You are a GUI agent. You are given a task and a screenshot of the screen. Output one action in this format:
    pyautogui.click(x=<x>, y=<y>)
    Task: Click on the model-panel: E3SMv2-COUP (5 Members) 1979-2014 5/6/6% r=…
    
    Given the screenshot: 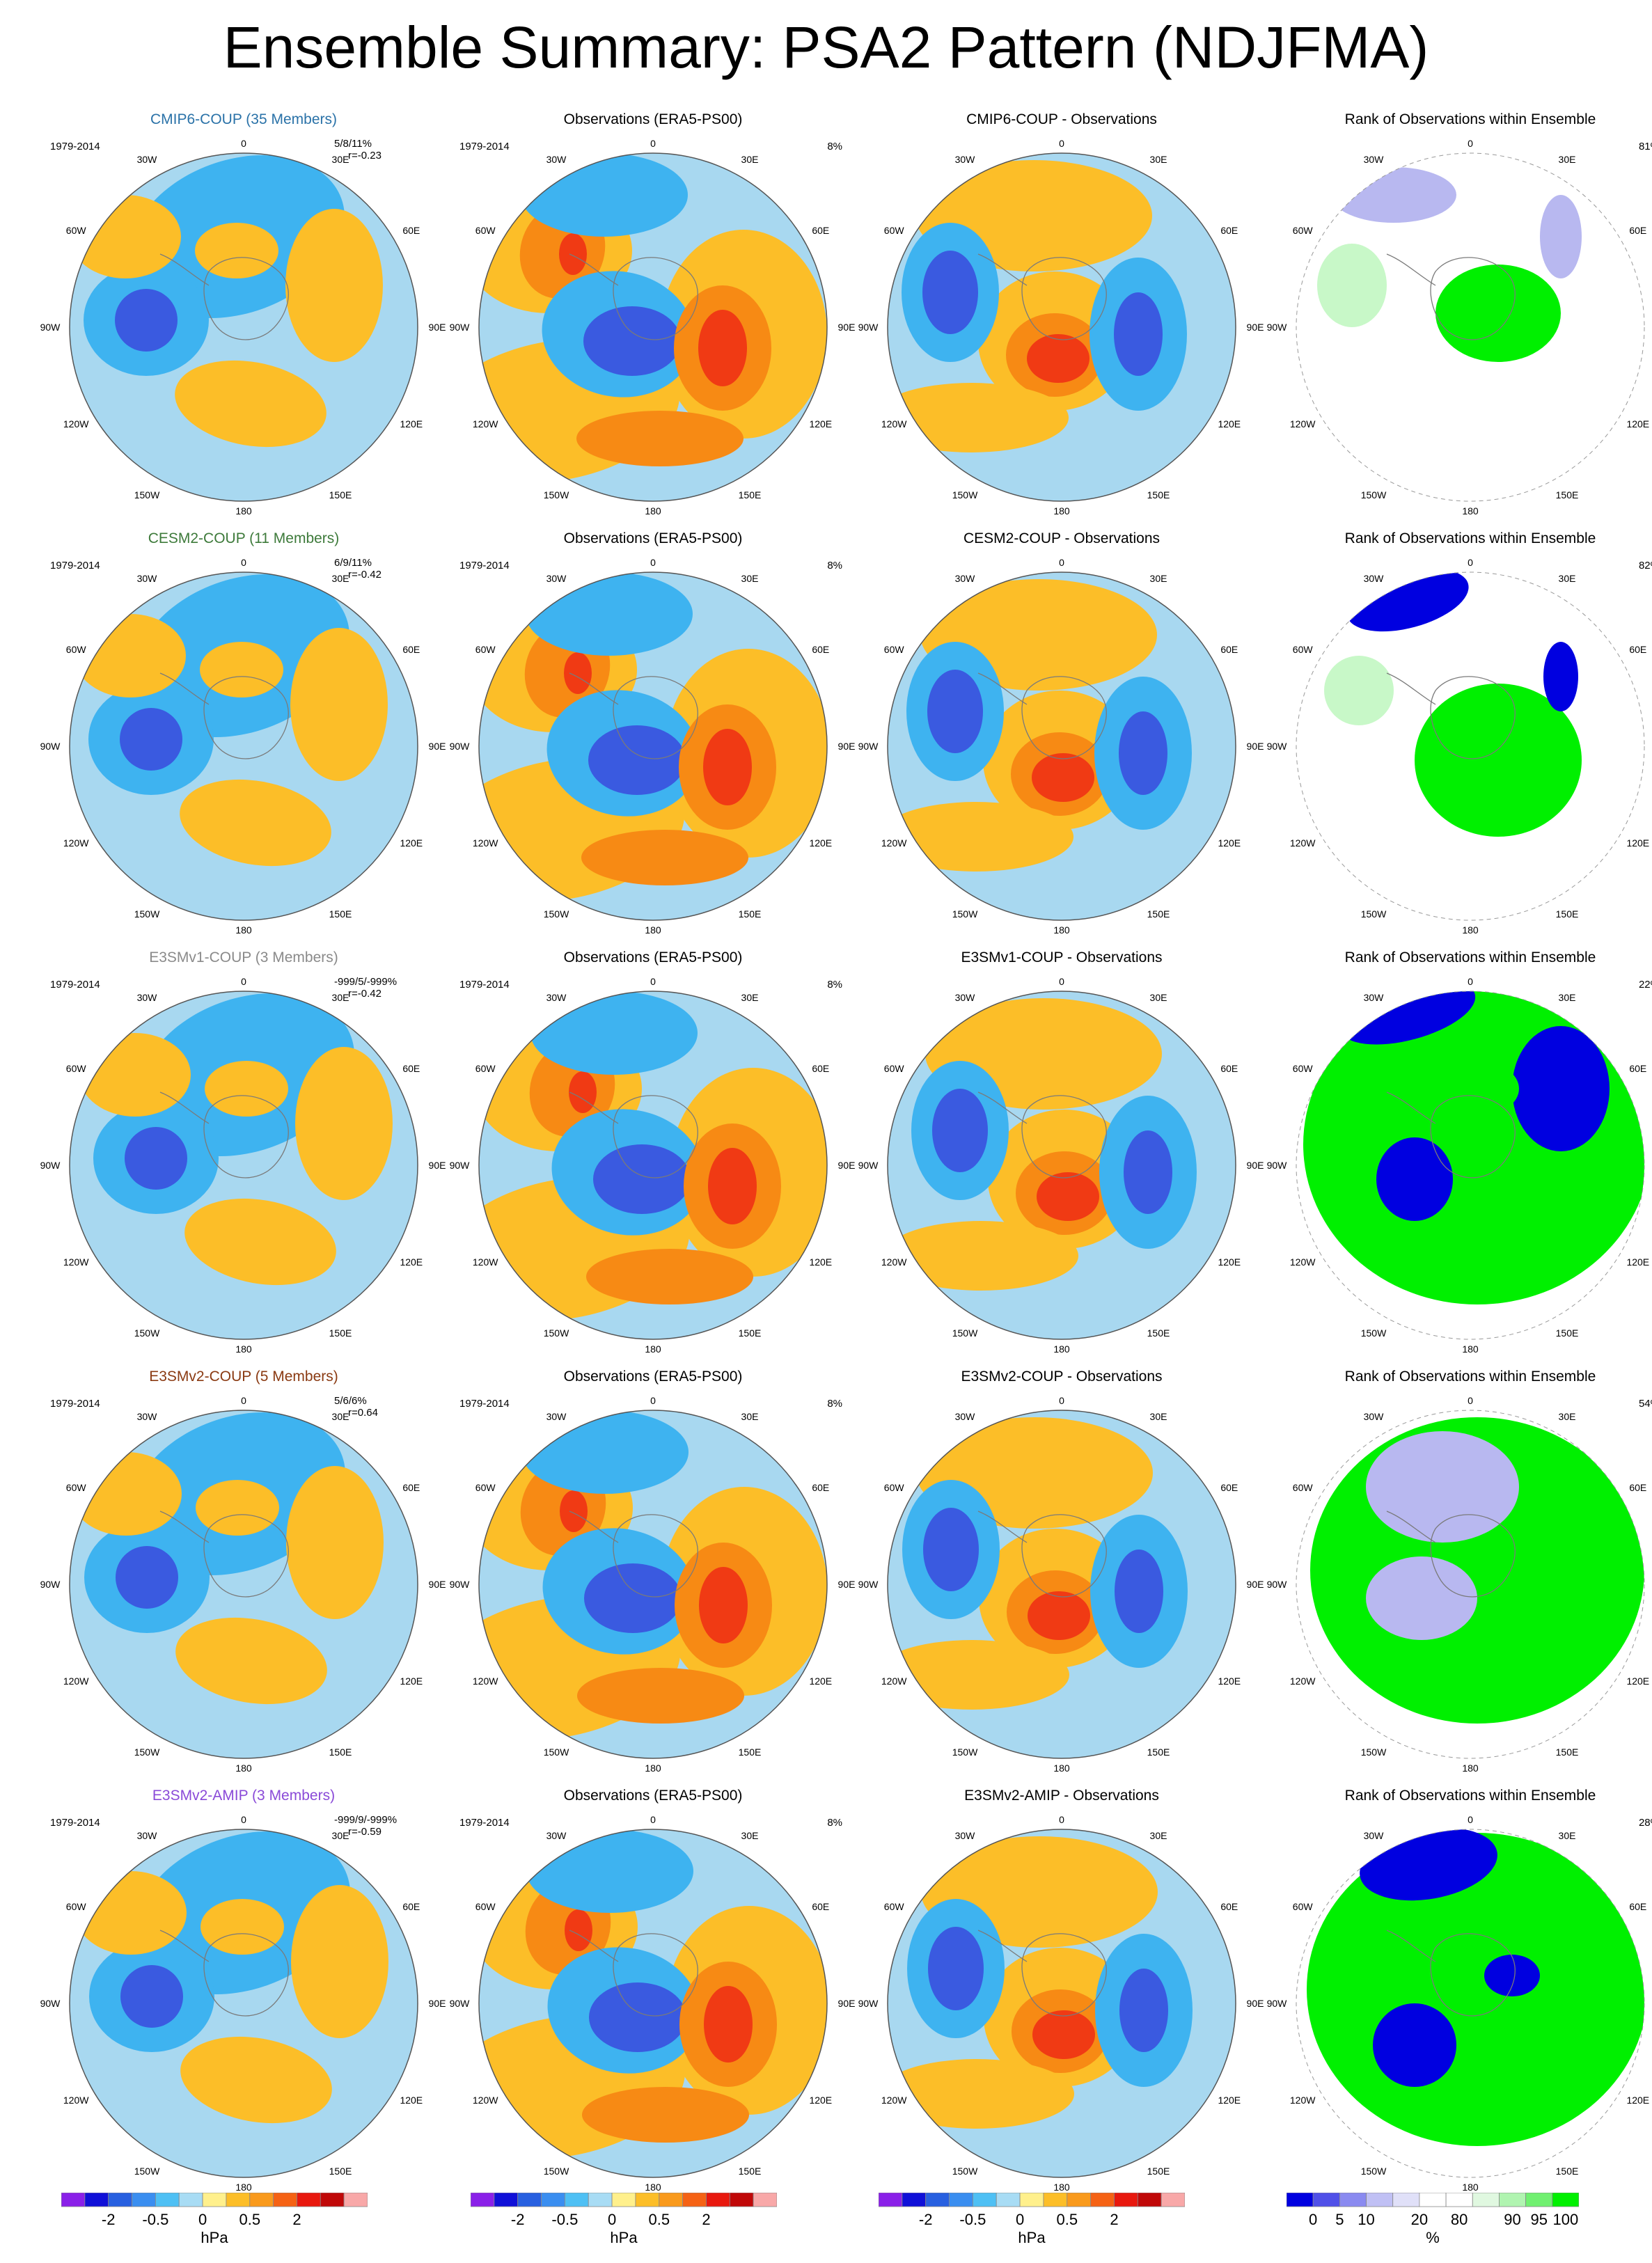 What is the action you would take?
    pyautogui.click(x=243, y=1578)
    